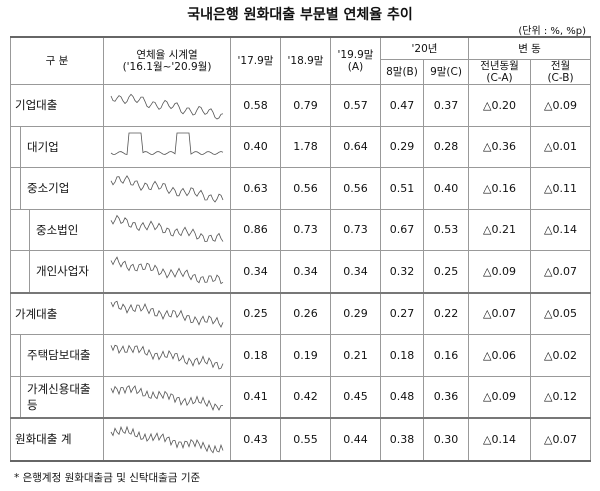  What do you see at coordinates (561, 146) in the screenshot?
I see `value-cell: △0.01` at bounding box center [561, 146].